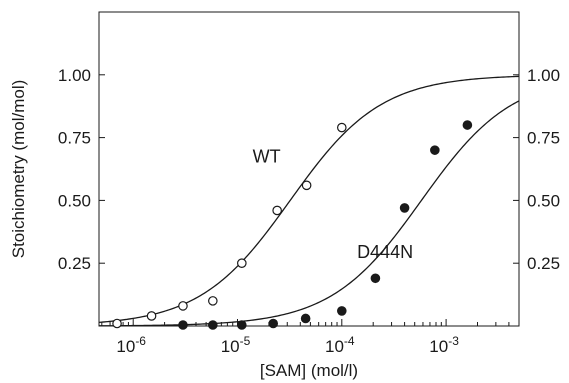 This screenshot has height=383, width=569. Describe the element at coordinates (543, 138) in the screenshot. I see `y-tick-label-right: 0.75` at that location.